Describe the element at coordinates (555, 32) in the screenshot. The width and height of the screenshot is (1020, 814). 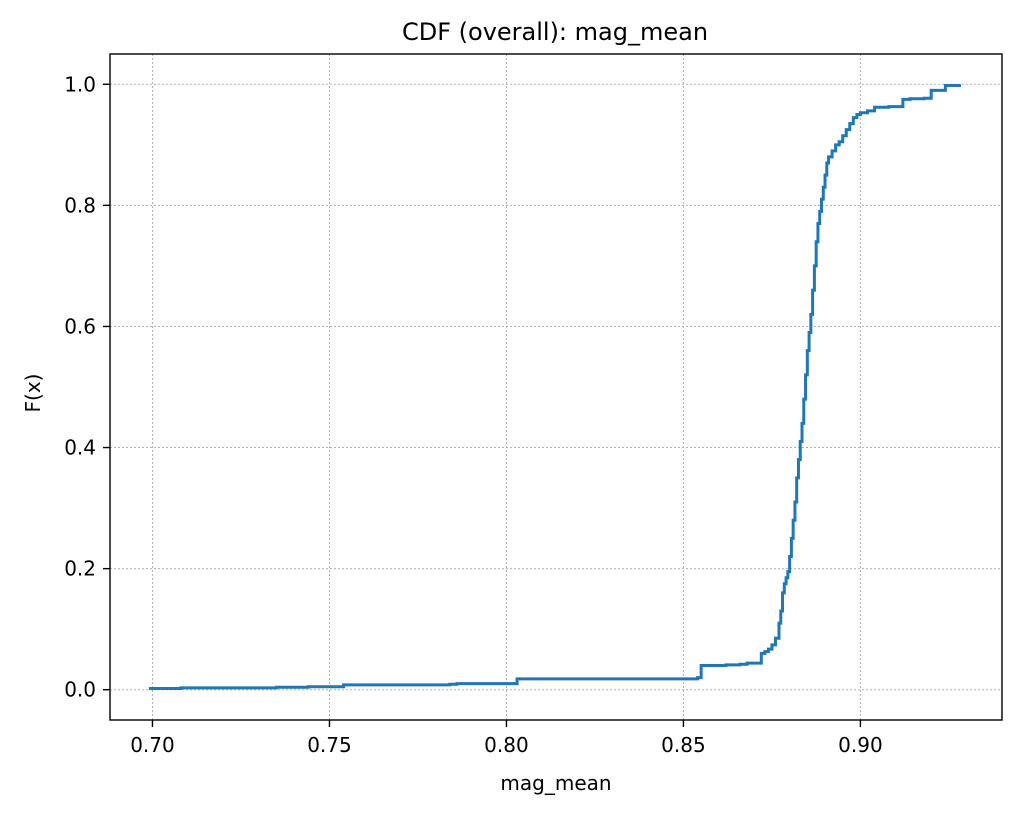
I see `chart-title: CDF (overall): mag_mean` at that location.